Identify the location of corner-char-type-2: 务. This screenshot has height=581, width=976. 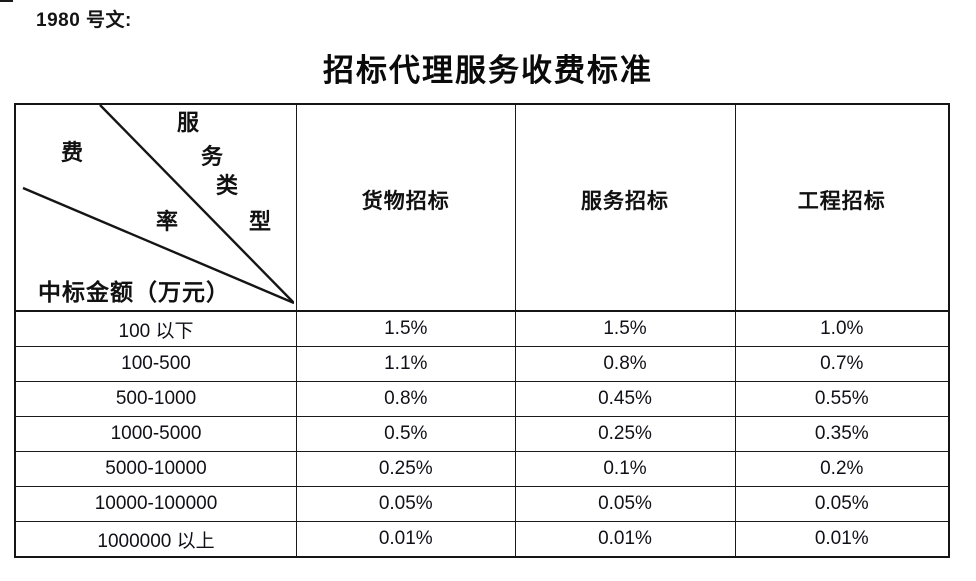
(212, 156).